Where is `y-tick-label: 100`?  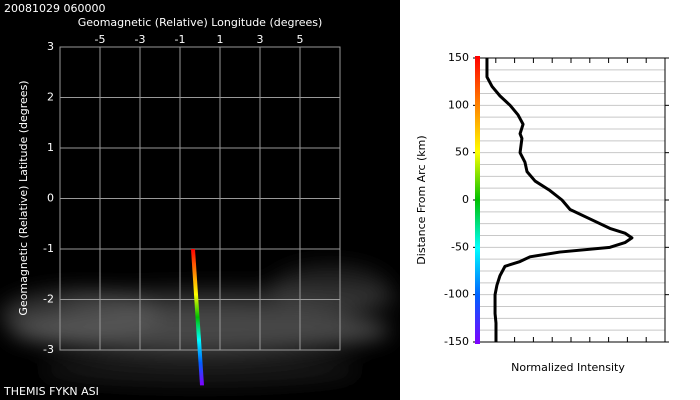
y-tick-label: 100 is located at coordinates (458, 104).